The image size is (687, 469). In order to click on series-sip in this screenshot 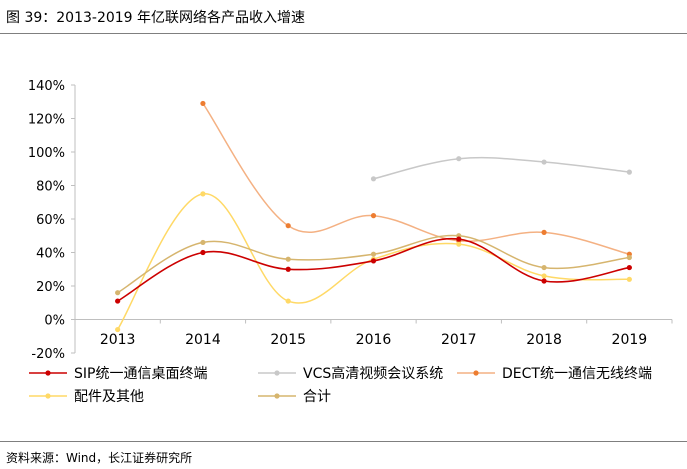, I will do `click(373, 270)`.